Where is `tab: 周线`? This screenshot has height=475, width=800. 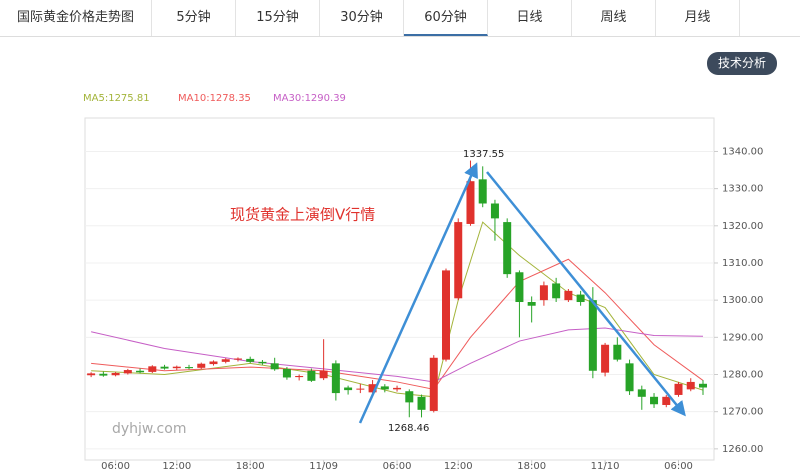
tab: 周线 is located at coordinates (614, 18).